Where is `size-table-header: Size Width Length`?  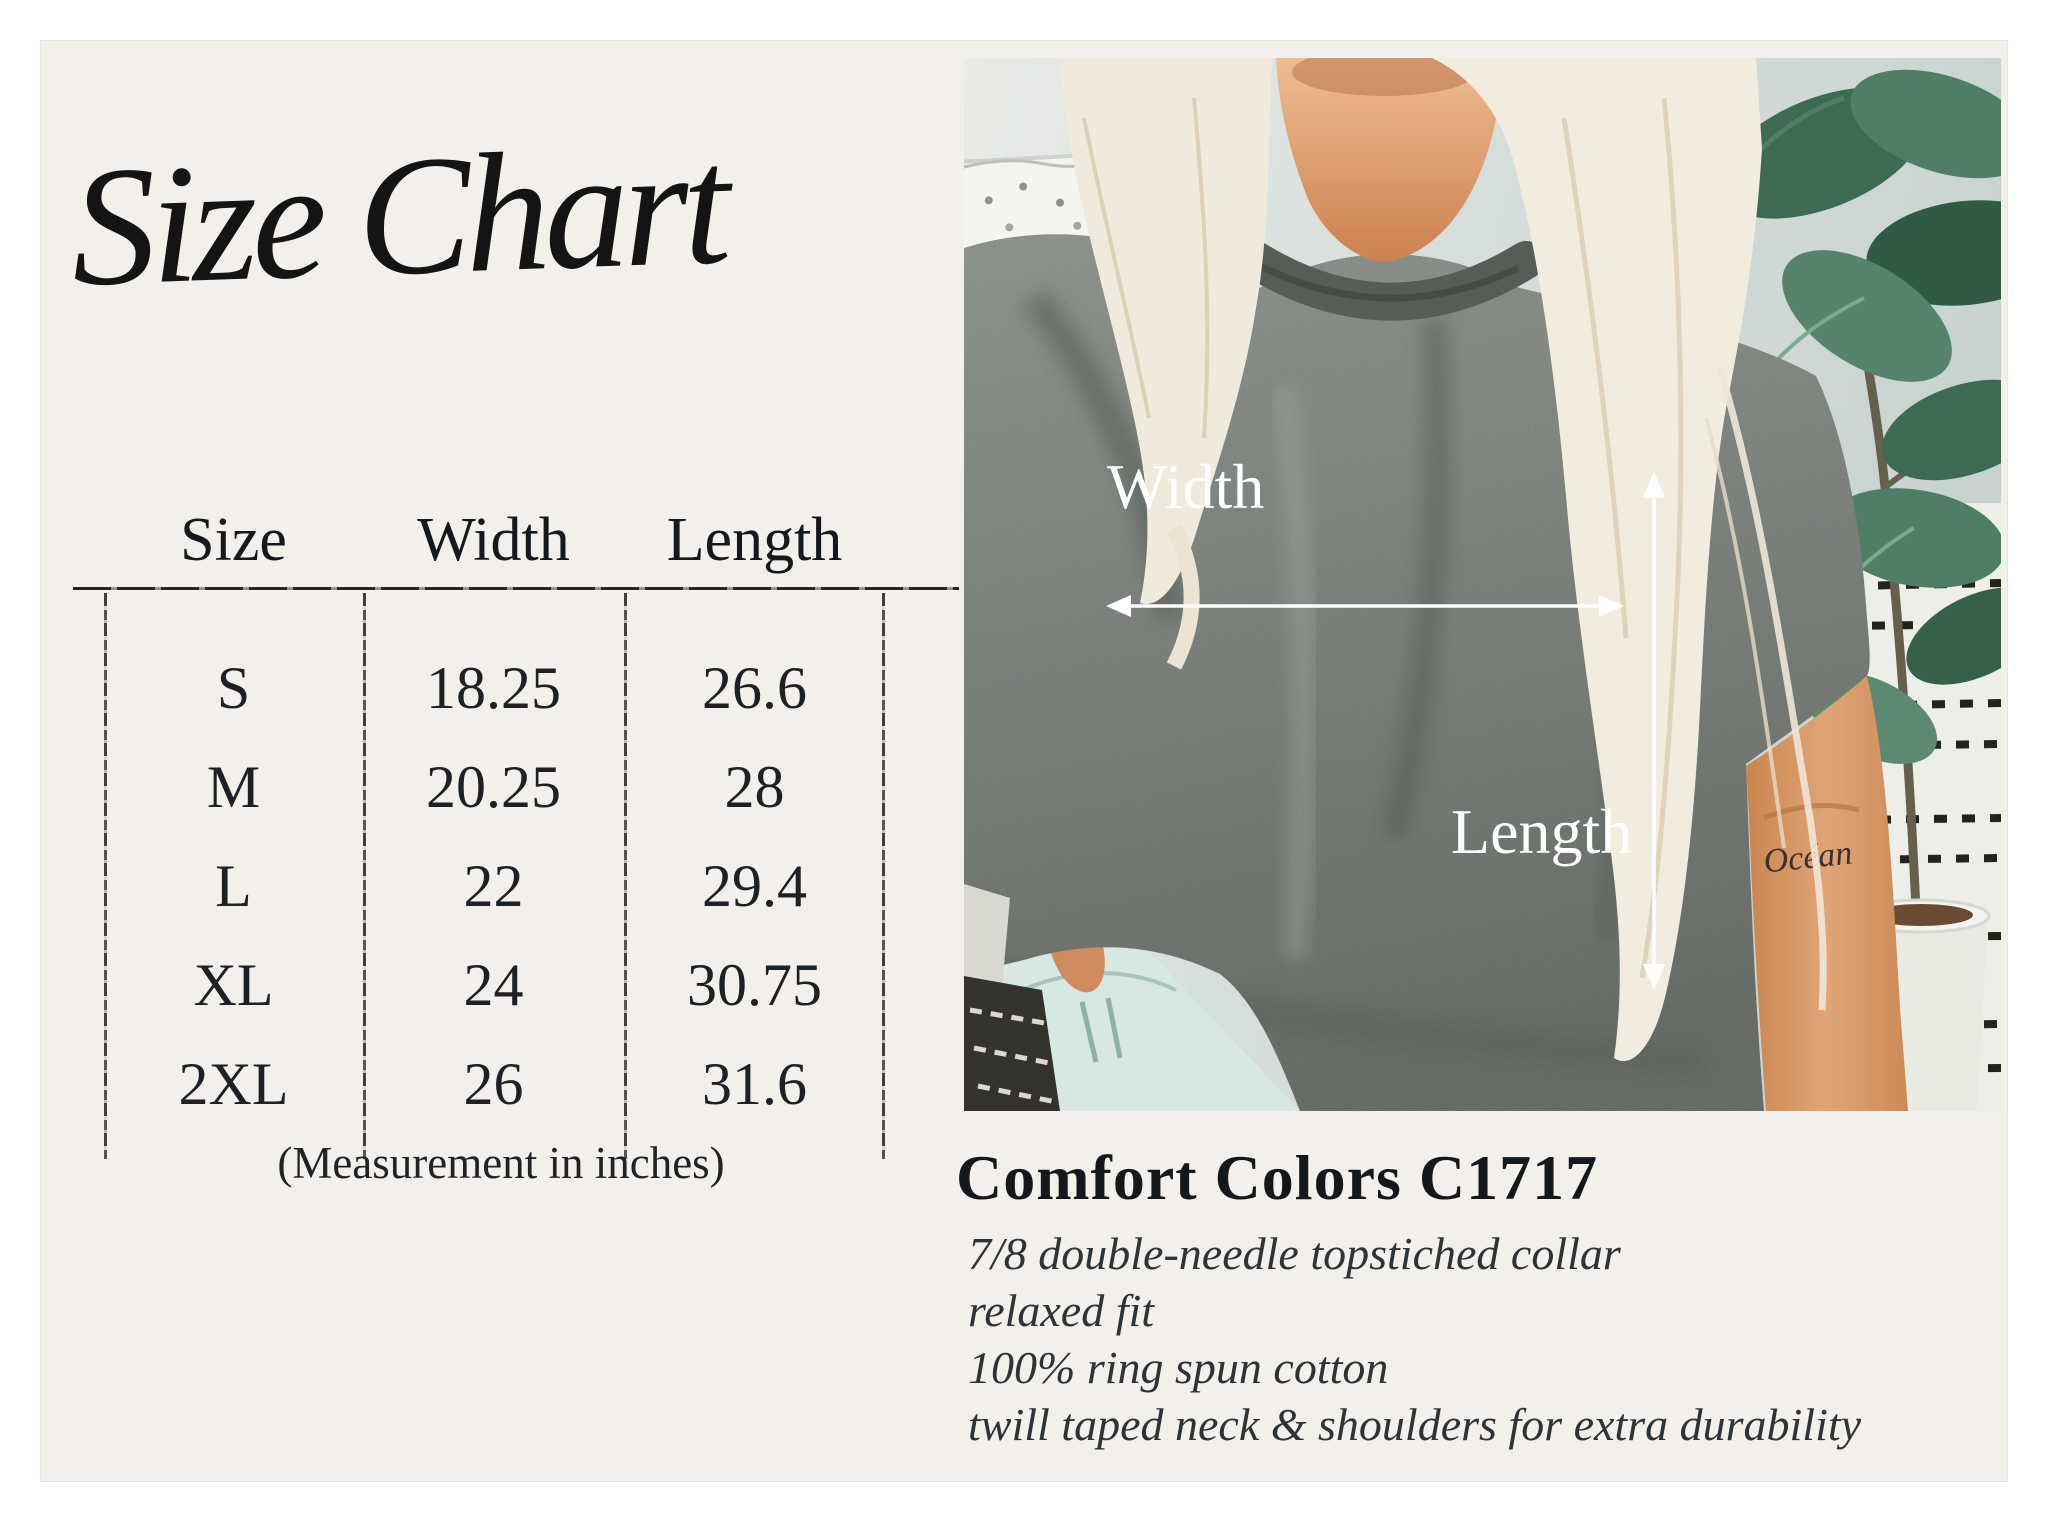
size-table-header: Size Width Length is located at coordinates (494, 540).